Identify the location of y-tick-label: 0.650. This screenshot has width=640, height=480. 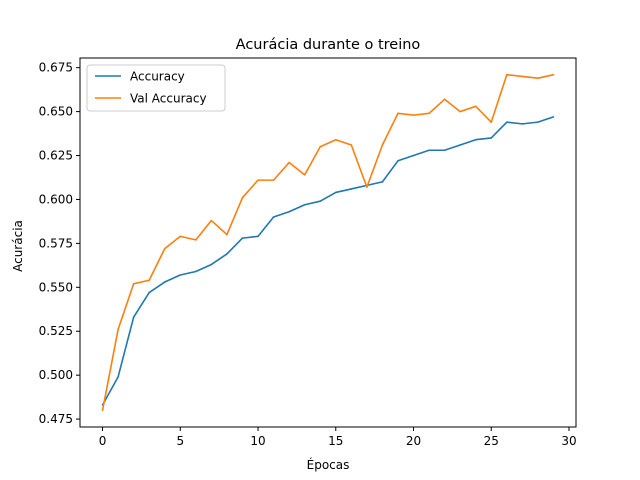
(56, 112).